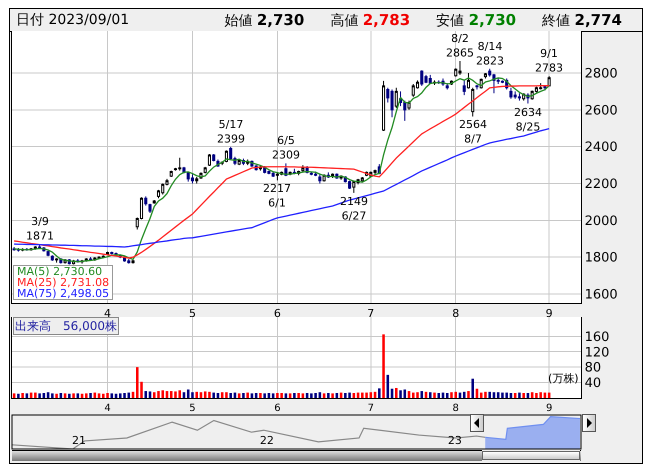  What do you see at coordinates (582, 20) in the screenshot?
I see `text: 終値 2,774` at bounding box center [582, 20].